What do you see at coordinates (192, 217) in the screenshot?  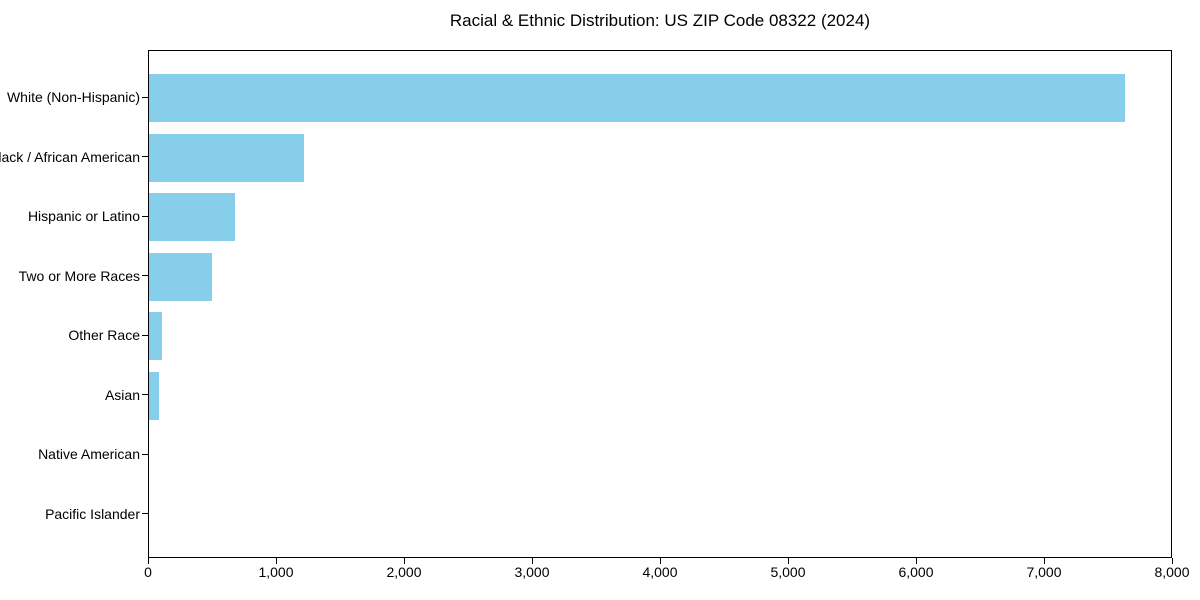 I see `bar-hispanic-or-latino` at bounding box center [192, 217].